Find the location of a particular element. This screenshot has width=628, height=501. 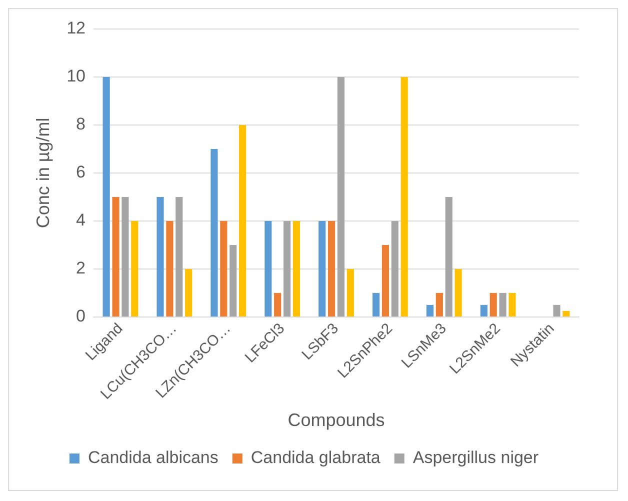

legend-label: Aspergillus niger is located at coordinates (475, 458).